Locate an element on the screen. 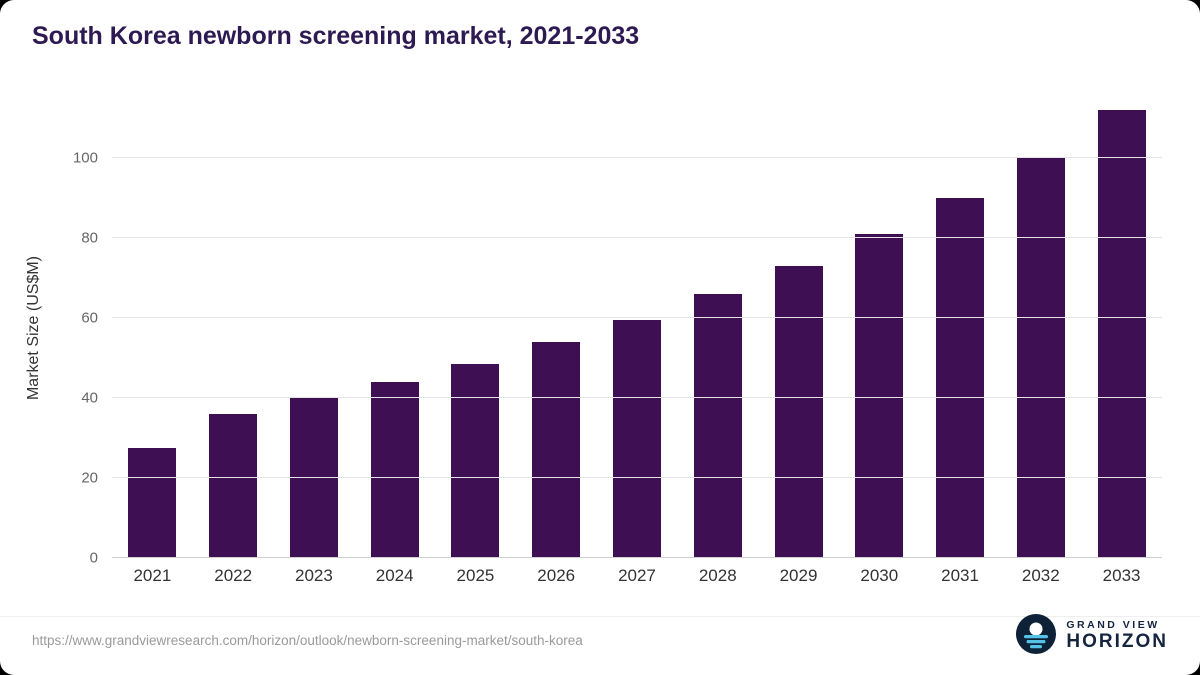 The width and height of the screenshot is (1200, 675). brand-logo-text: GRAND VIEW HORIZON is located at coordinates (1117, 635).